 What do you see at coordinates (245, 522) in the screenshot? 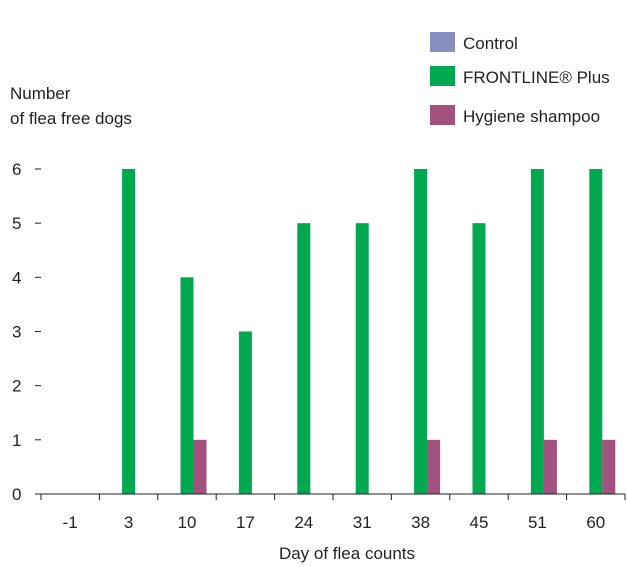
I see `x-tick-label: 17` at bounding box center [245, 522].